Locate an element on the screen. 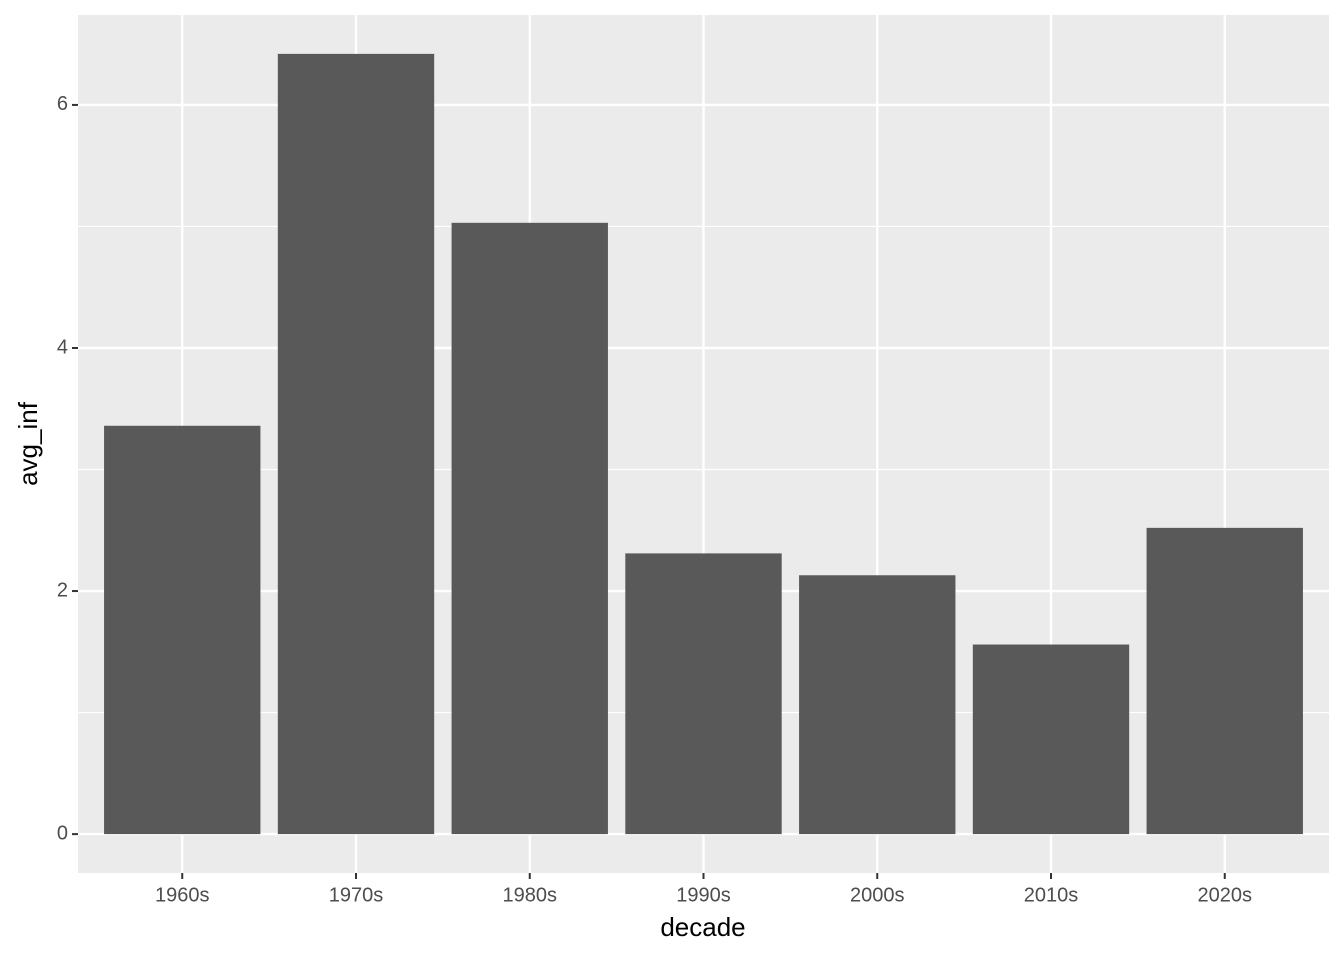 The width and height of the screenshot is (1344, 960). x-tick-label: 1980s is located at coordinates (530, 895).